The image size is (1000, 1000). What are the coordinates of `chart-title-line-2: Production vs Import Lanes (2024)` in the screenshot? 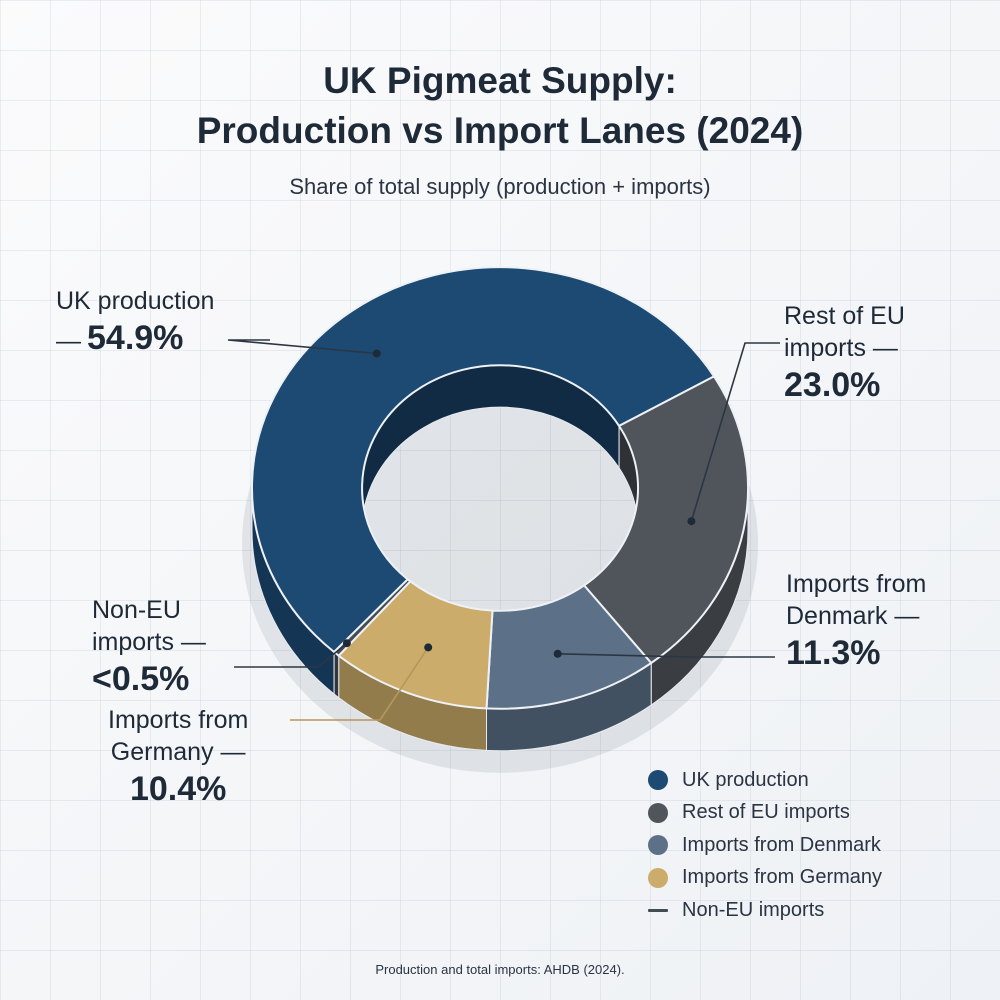 It's located at (500, 130).